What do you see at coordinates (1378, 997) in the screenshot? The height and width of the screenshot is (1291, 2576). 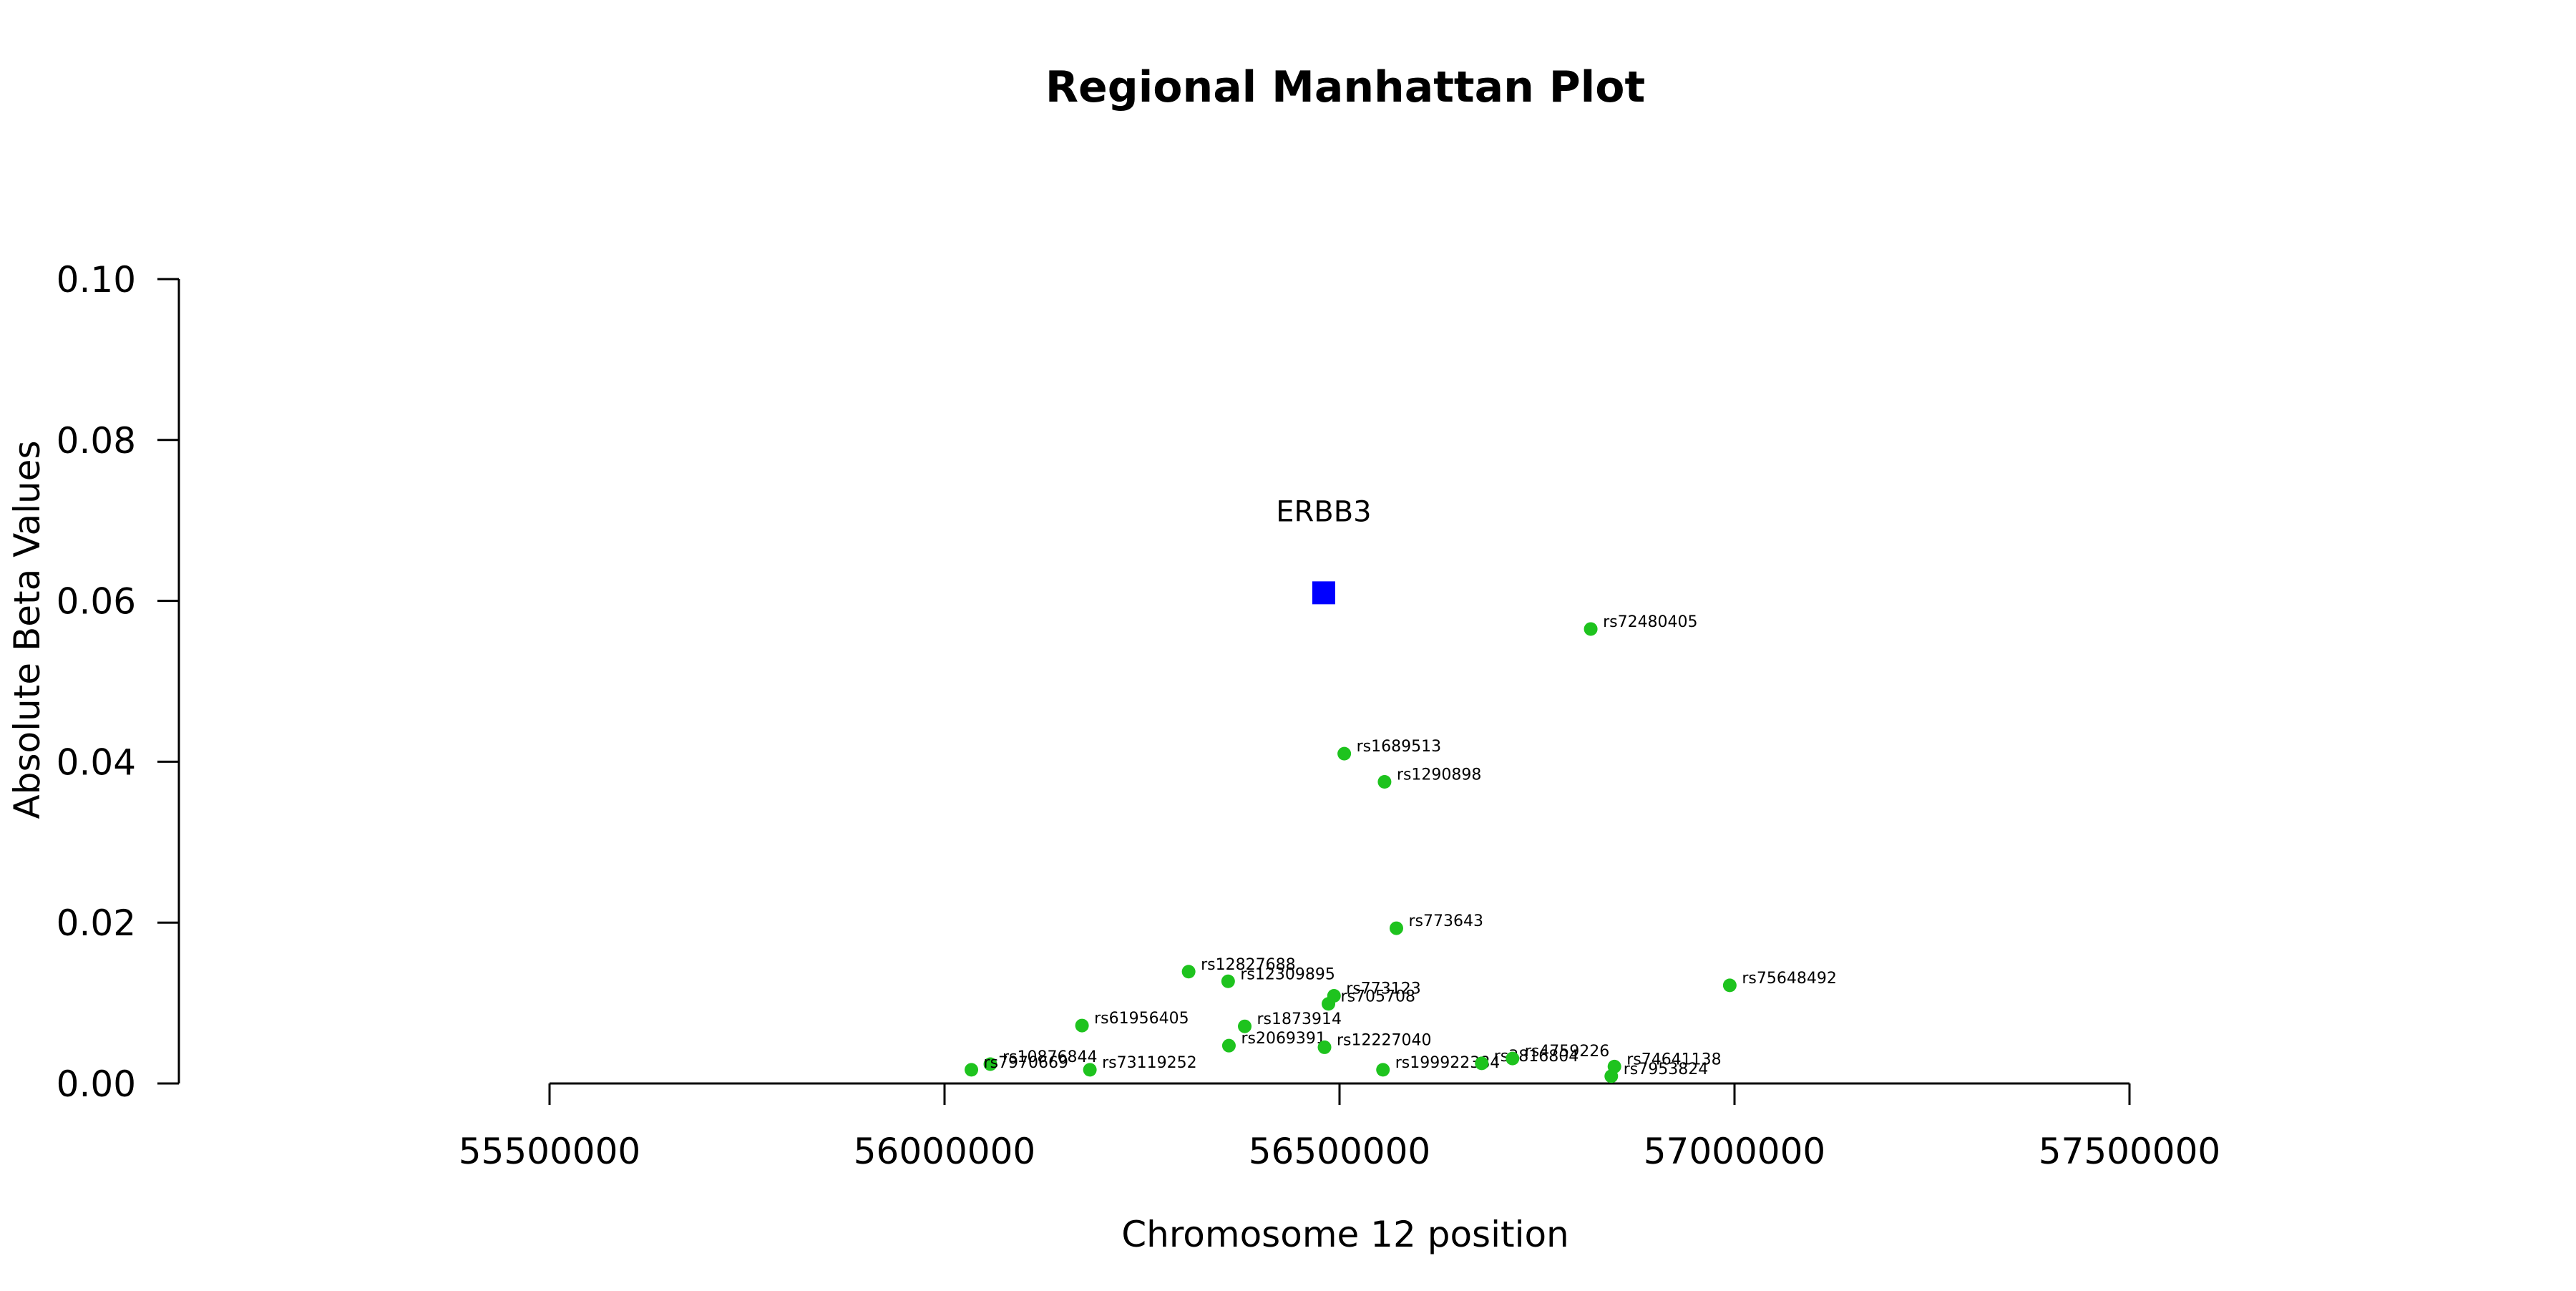 I see `snp-label: rs705708` at bounding box center [1378, 997].